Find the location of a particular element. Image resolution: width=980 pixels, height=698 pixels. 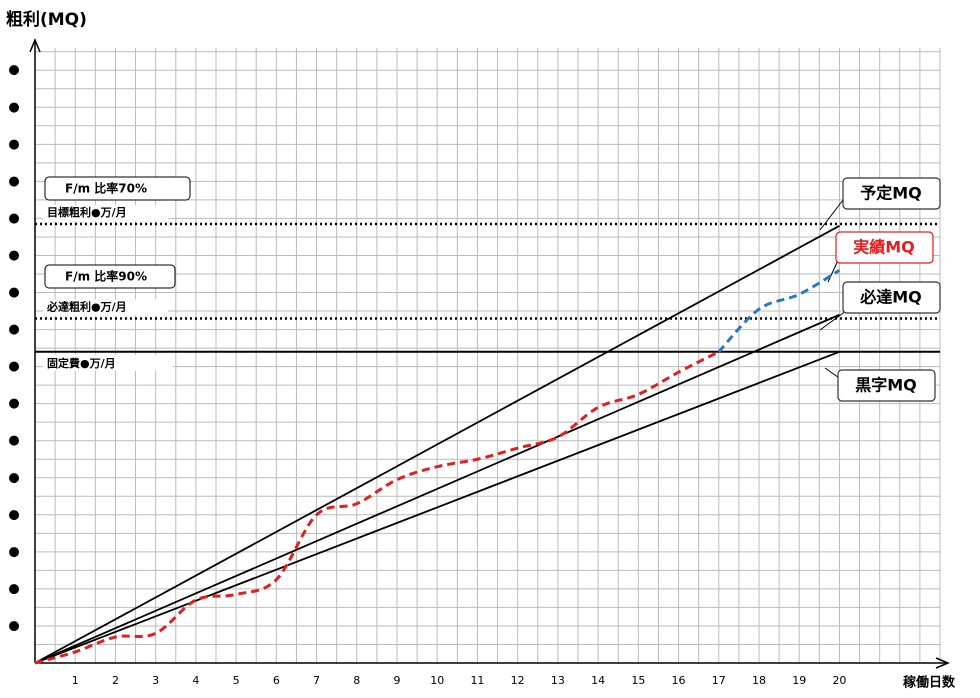

x-tick-label: 7 is located at coordinates (316, 680).